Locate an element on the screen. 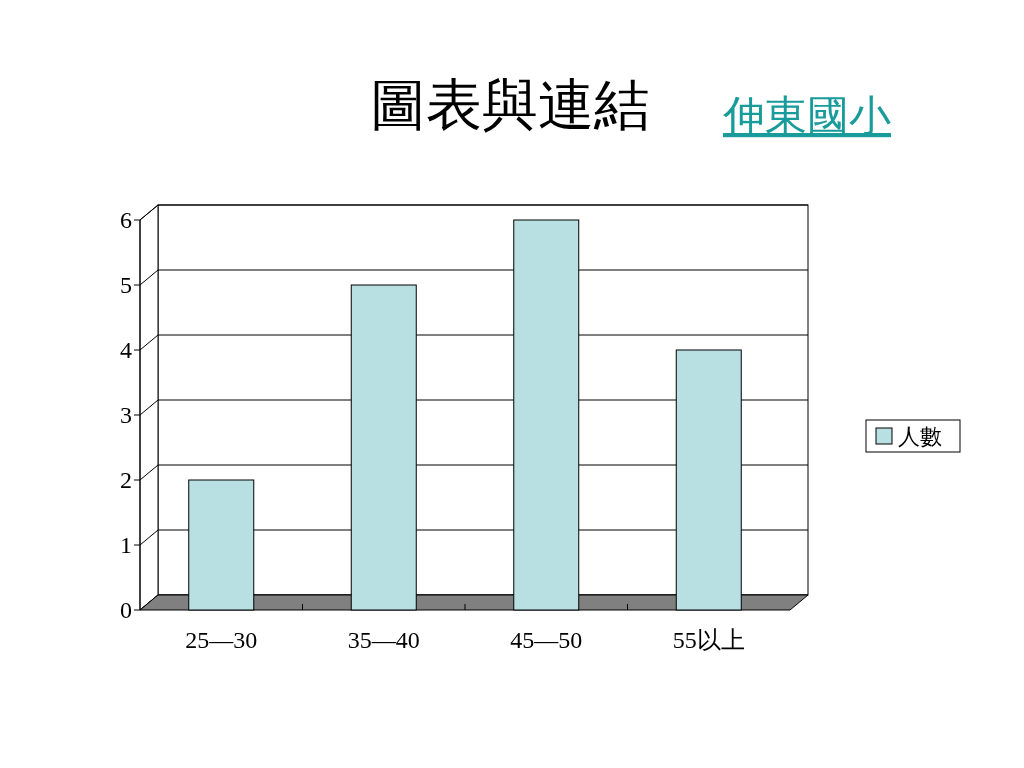 The width and height of the screenshot is (1024, 768). chart-title: 圖表與連結 is located at coordinates (510, 105).